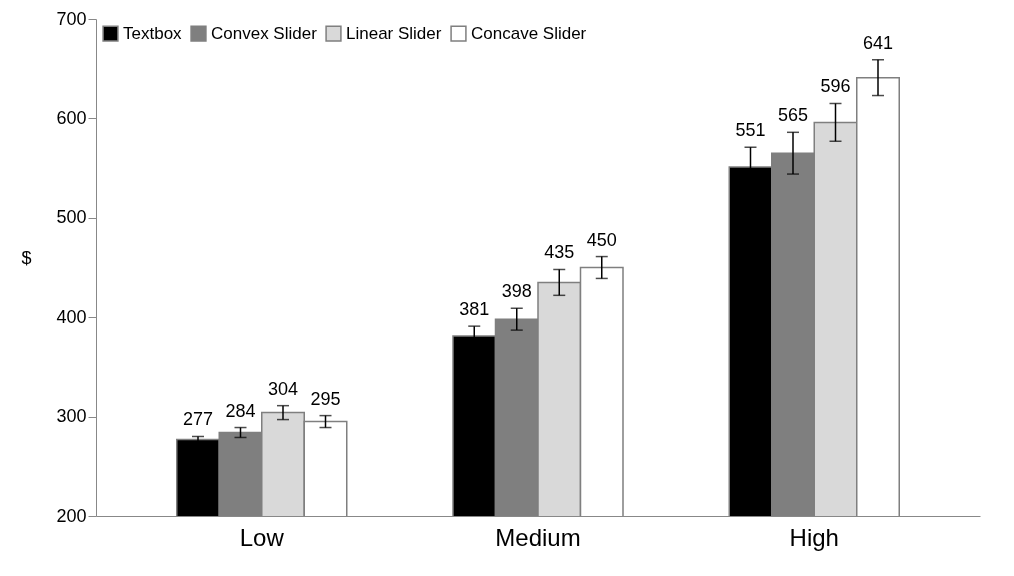 The width and height of the screenshot is (1014, 576). Describe the element at coordinates (516, 291) in the screenshot. I see `data-label: 398` at that location.